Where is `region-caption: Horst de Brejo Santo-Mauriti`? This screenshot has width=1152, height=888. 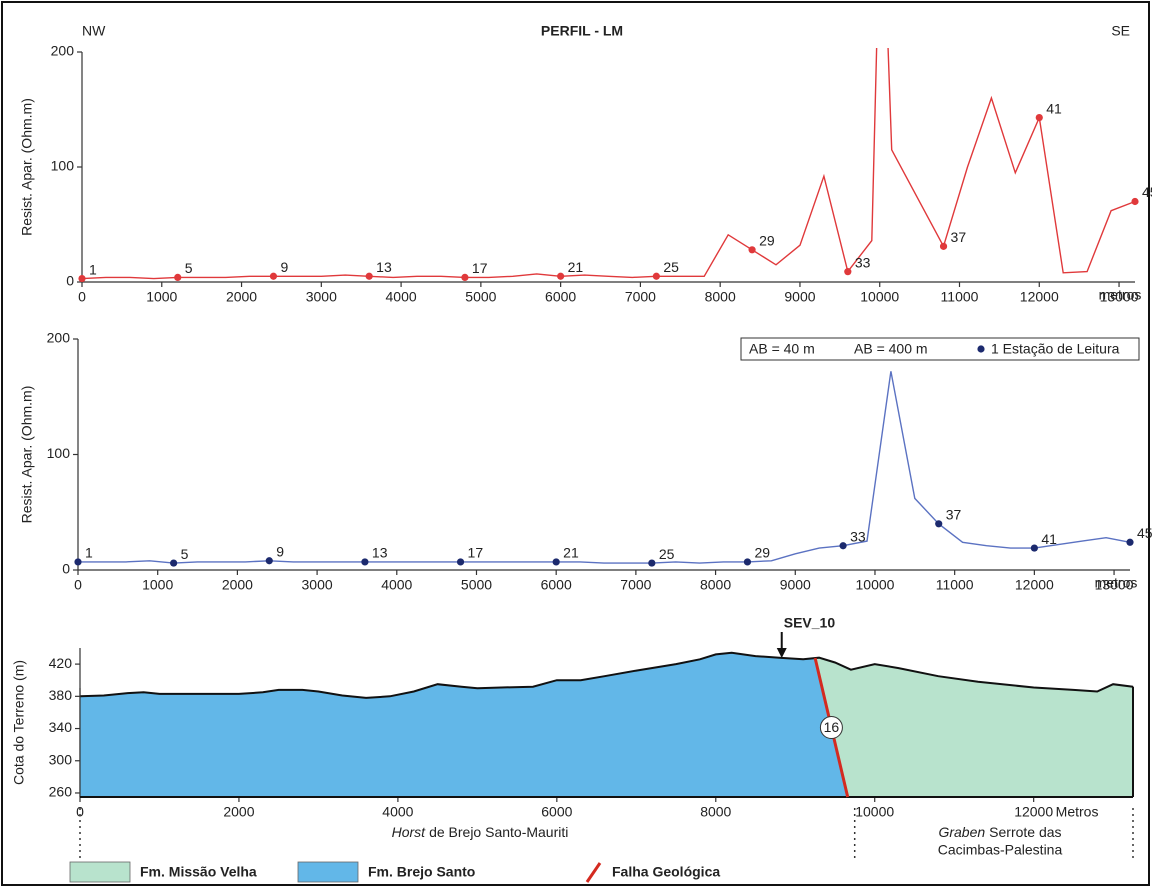 region-caption: Horst de Brejo Santo-Mauriti is located at coordinates (480, 832).